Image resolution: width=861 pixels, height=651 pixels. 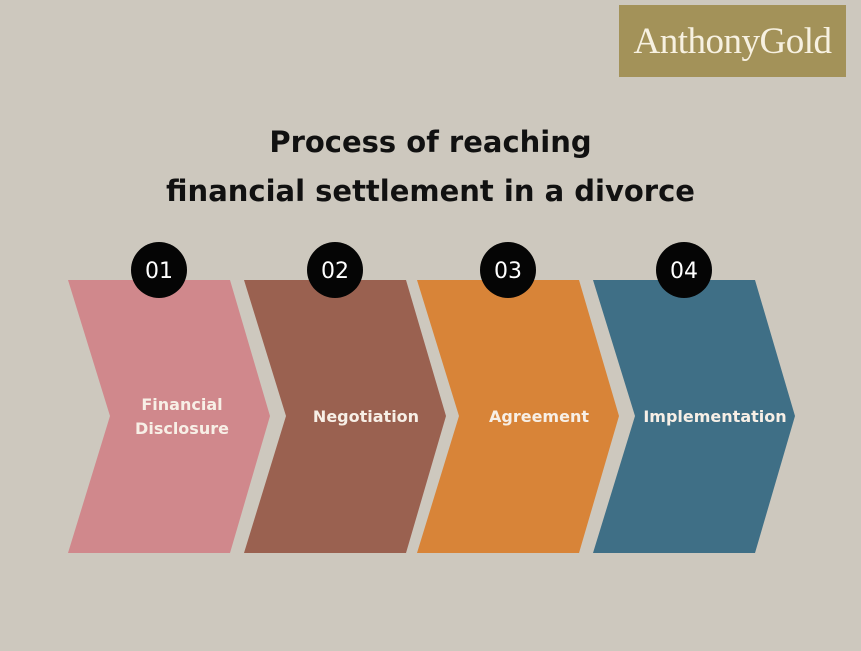 I want to click on step-number: 01, so click(x=159, y=271).